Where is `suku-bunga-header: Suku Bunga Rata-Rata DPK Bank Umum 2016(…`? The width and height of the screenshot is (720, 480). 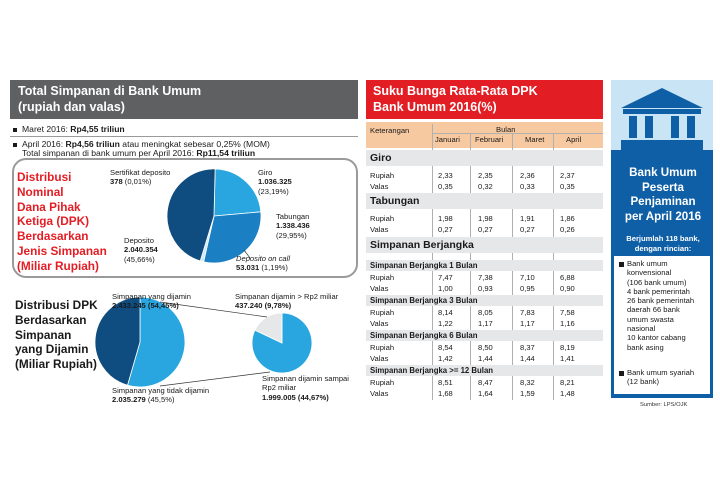
suku-bunga-header: Suku Bunga Rata-Rata DPK Bank Umum 2016(… is located at coordinates (484, 99).